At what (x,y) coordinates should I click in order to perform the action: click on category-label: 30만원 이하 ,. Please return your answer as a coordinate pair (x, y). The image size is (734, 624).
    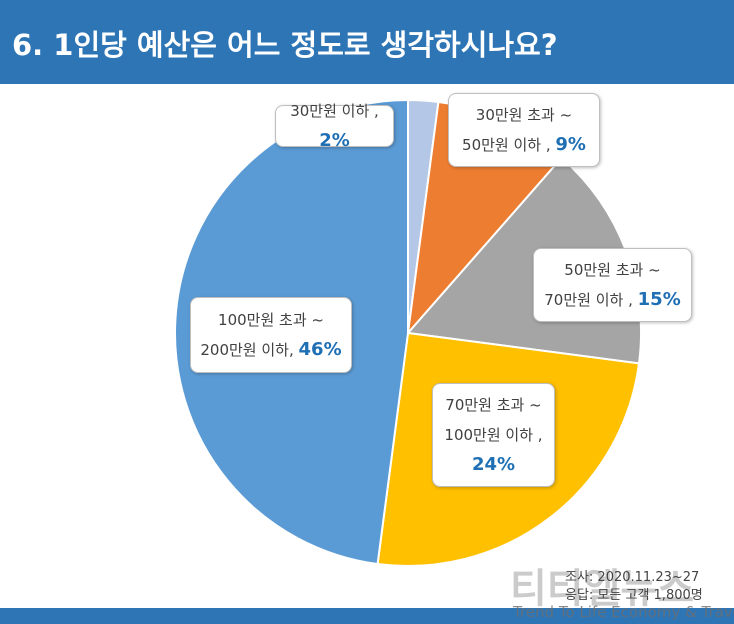
    Looking at the image, I should click on (334, 111).